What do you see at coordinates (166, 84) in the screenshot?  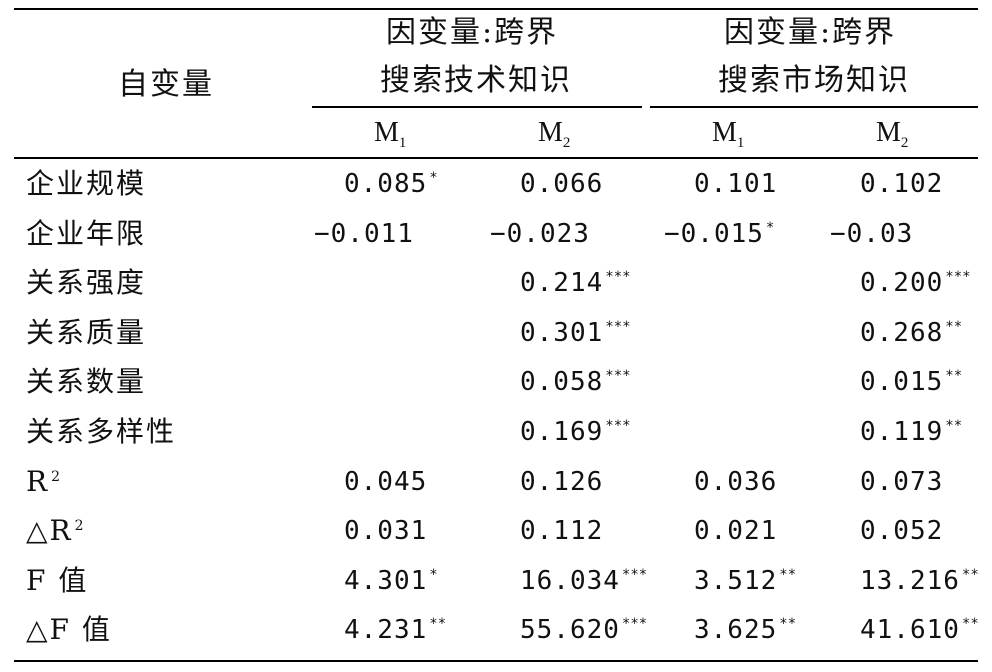 I see `row-header-label: 自变量` at bounding box center [166, 84].